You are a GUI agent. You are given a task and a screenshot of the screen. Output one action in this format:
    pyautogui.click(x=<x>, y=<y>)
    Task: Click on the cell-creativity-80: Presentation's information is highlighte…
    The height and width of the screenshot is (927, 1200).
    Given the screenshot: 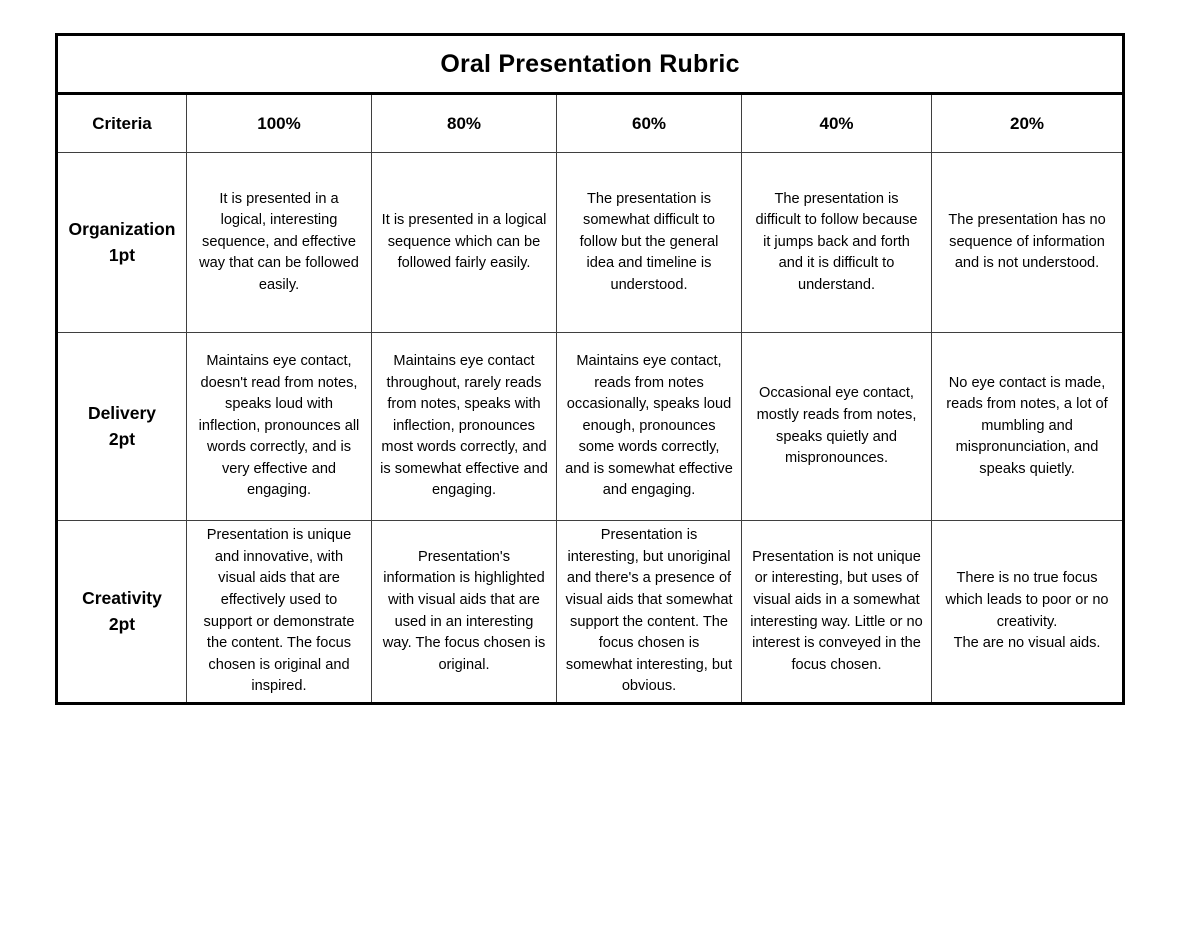 What is the action you would take?
    pyautogui.click(x=464, y=612)
    